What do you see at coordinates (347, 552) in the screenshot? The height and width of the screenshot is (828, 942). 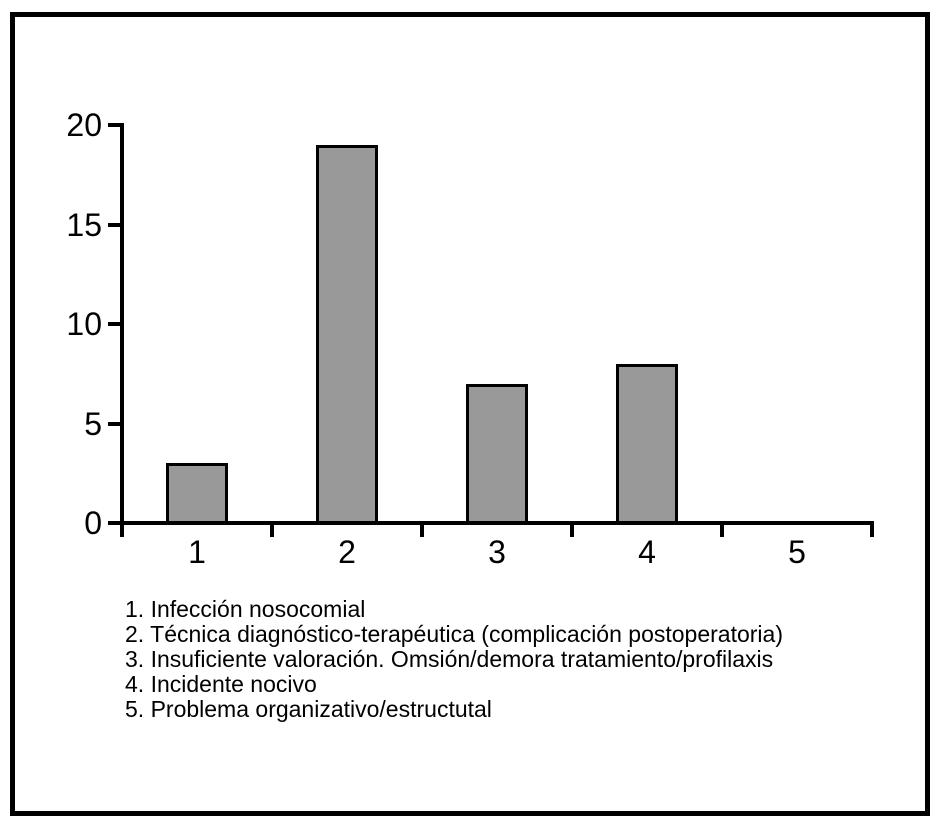 I see `x-tick-label: 2` at bounding box center [347, 552].